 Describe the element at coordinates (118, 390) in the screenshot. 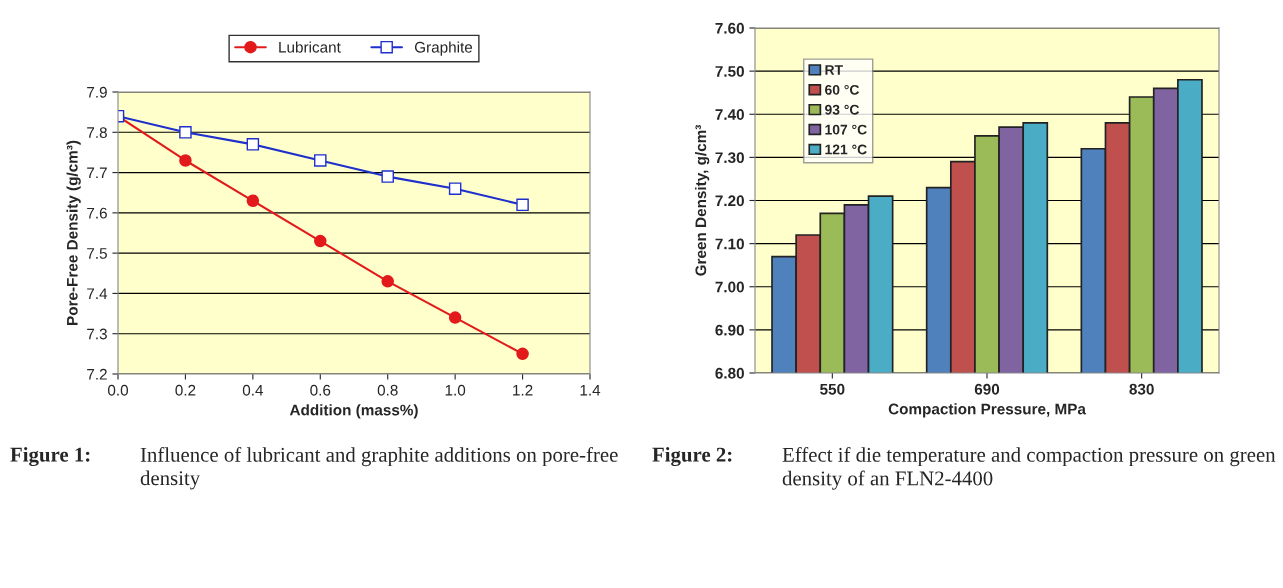

I see `x-tick-label: 0.0` at that location.